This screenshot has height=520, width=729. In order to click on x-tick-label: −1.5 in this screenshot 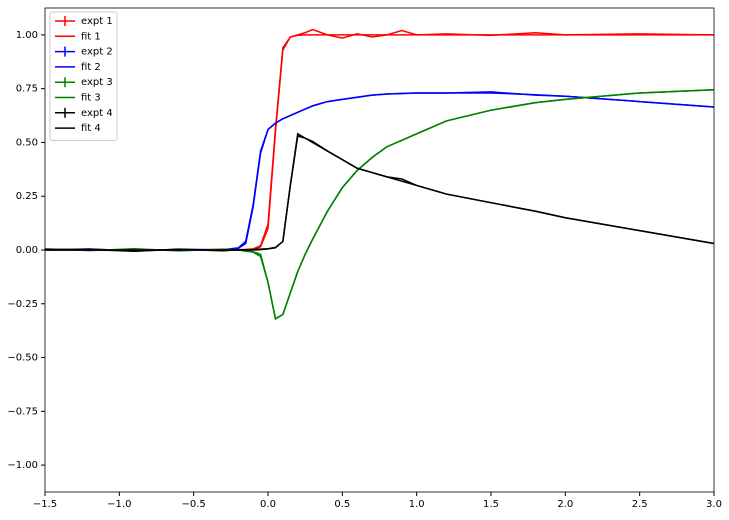, I will do `click(45, 504)`.